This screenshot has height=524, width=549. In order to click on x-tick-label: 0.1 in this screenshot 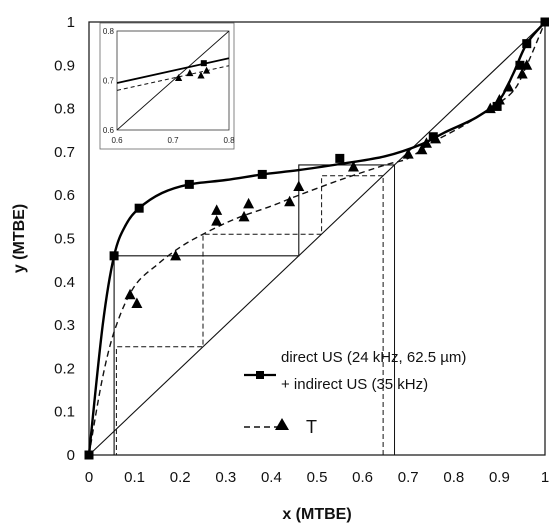, I will do `click(134, 477)`.